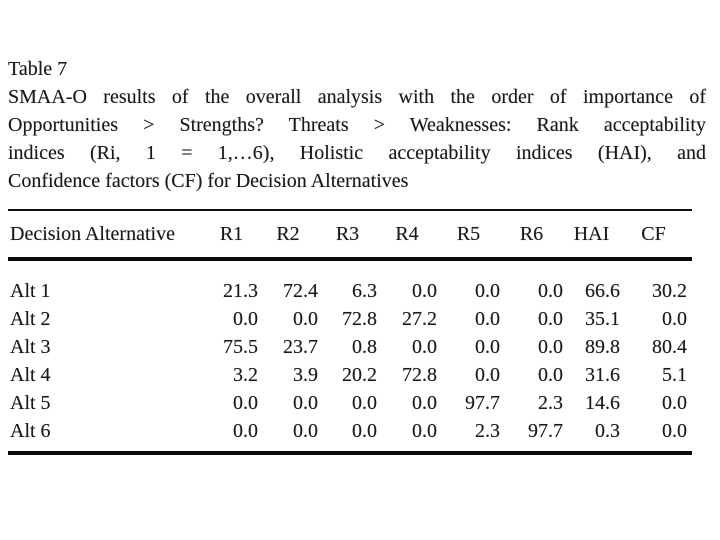 The width and height of the screenshot is (720, 540). What do you see at coordinates (350, 347) in the screenshot?
I see `table-row: Alt 3 75.5 23.7 0.8 0.0 0.0 0.0 89.8 80.4` at bounding box center [350, 347].